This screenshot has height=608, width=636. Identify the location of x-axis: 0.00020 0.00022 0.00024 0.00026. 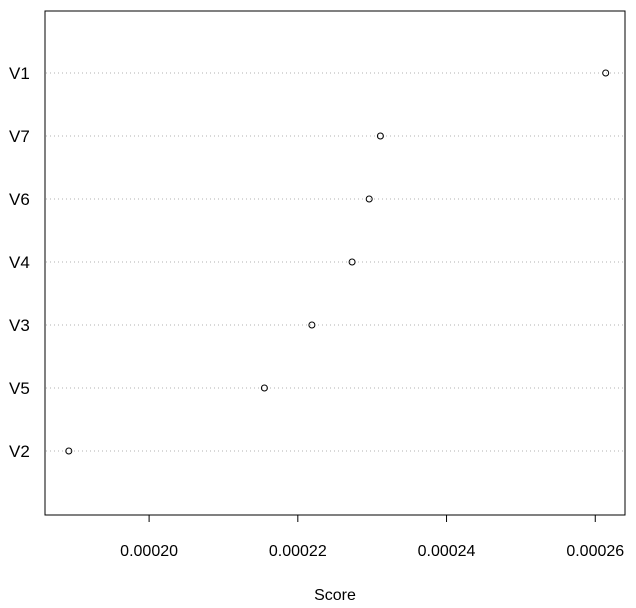
(372, 537).